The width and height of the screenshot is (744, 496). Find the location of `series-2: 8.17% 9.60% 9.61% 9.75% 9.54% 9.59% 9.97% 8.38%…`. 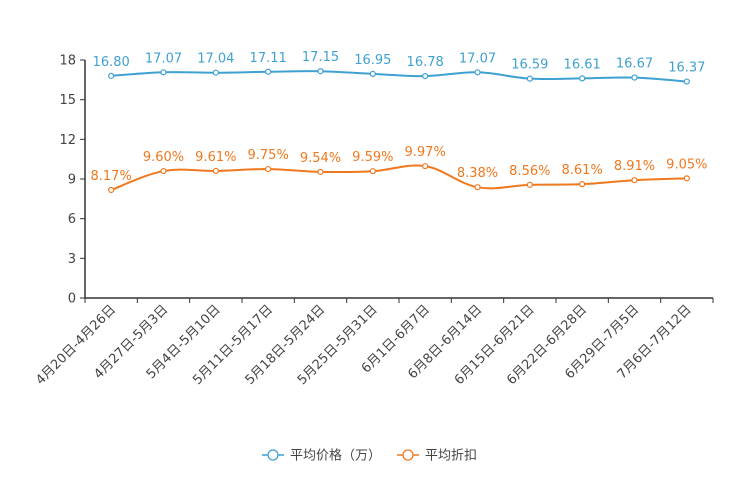

series-2: 8.17% 9.60% 9.61% 9.75% 9.54% 9.59% 9.97% 8.38%… is located at coordinates (399, 169).